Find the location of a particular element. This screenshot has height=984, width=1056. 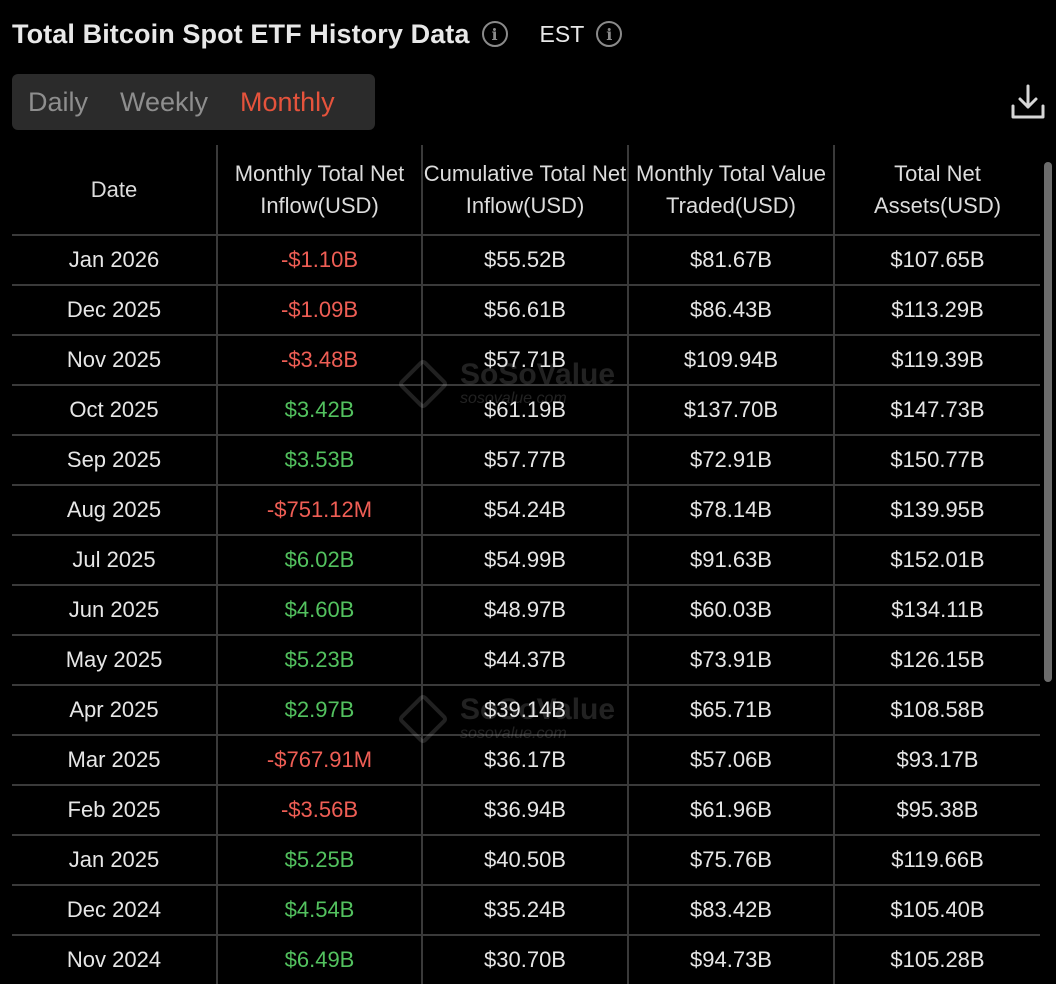

date-cell: Dec 2025 is located at coordinates (115, 310).